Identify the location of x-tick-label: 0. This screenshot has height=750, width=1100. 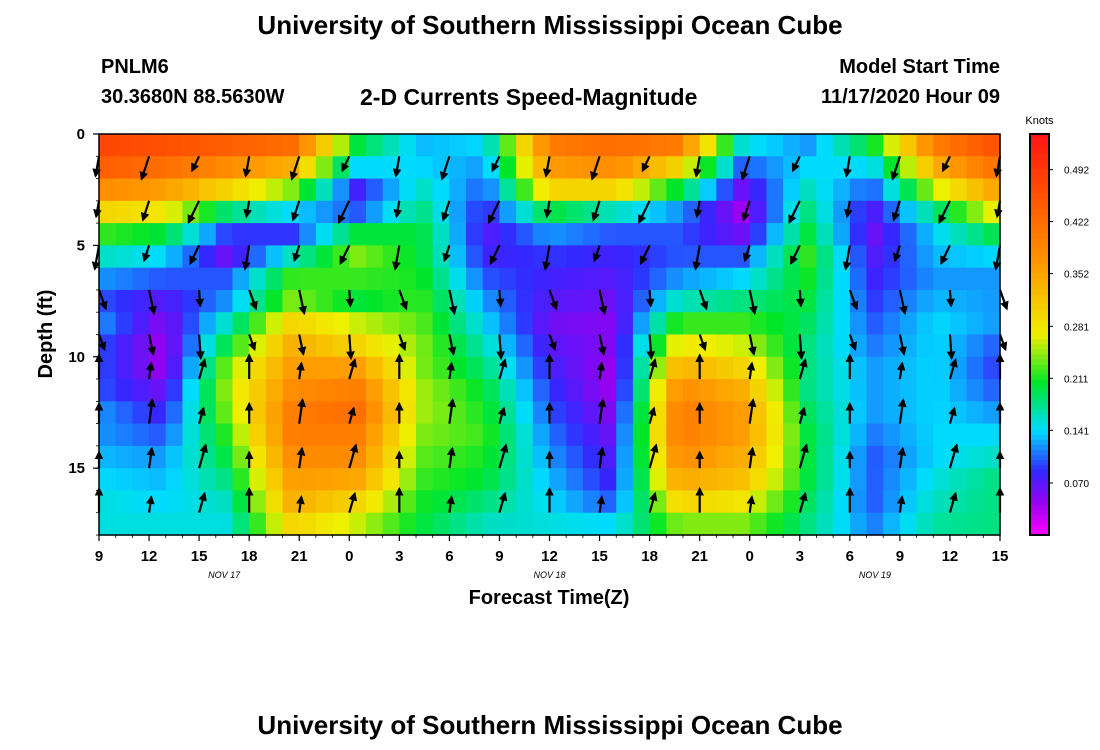
(349, 556).